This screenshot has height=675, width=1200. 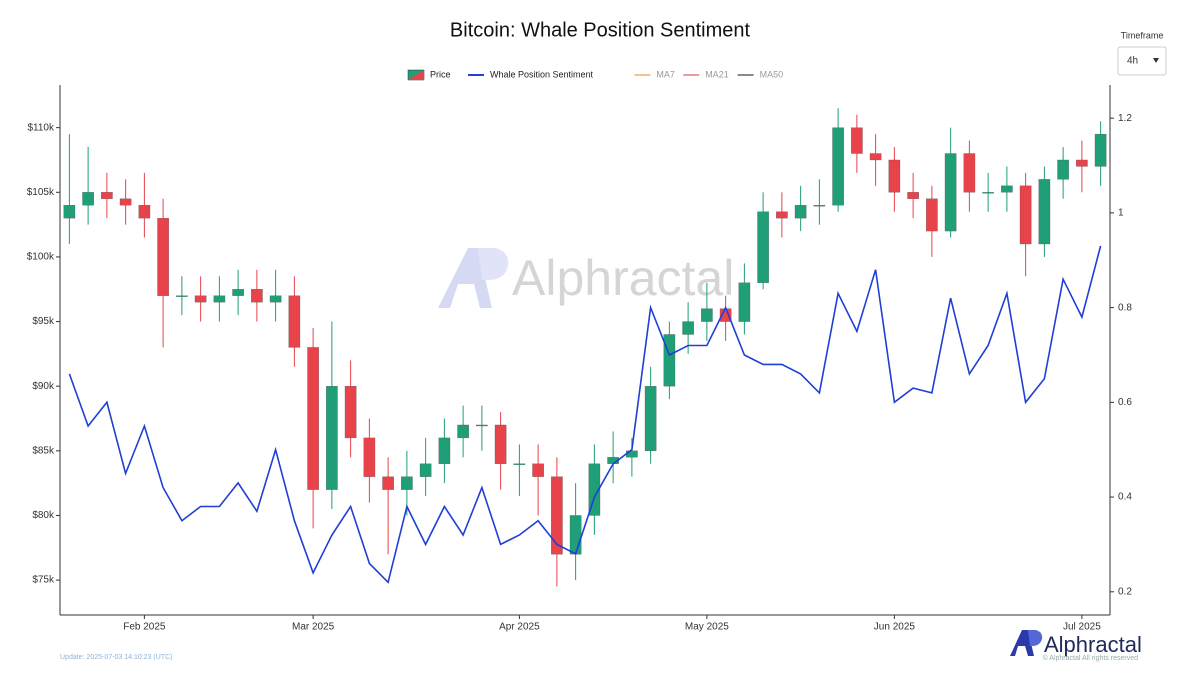 I want to click on brand-logo: Alphractal, so click(x=1076, y=643).